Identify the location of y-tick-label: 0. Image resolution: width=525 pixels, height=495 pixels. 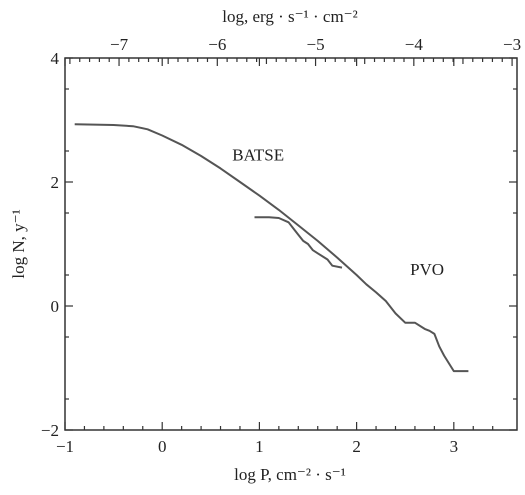
(55, 306).